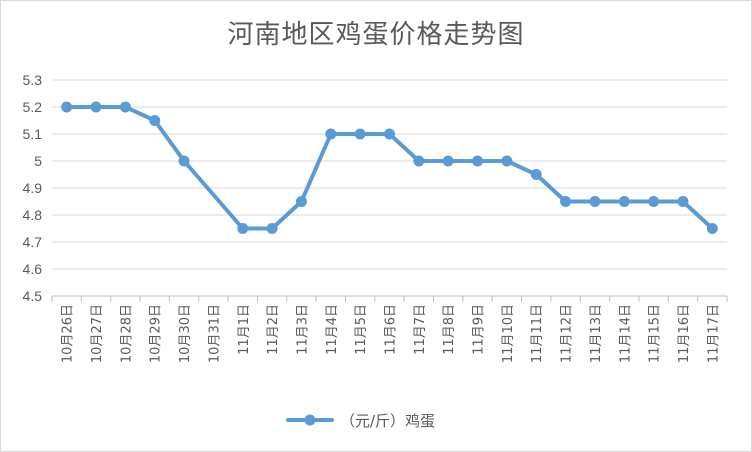  Describe the element at coordinates (387, 421) in the screenshot. I see `legend-label: （元/斤）鸡蛋` at that location.